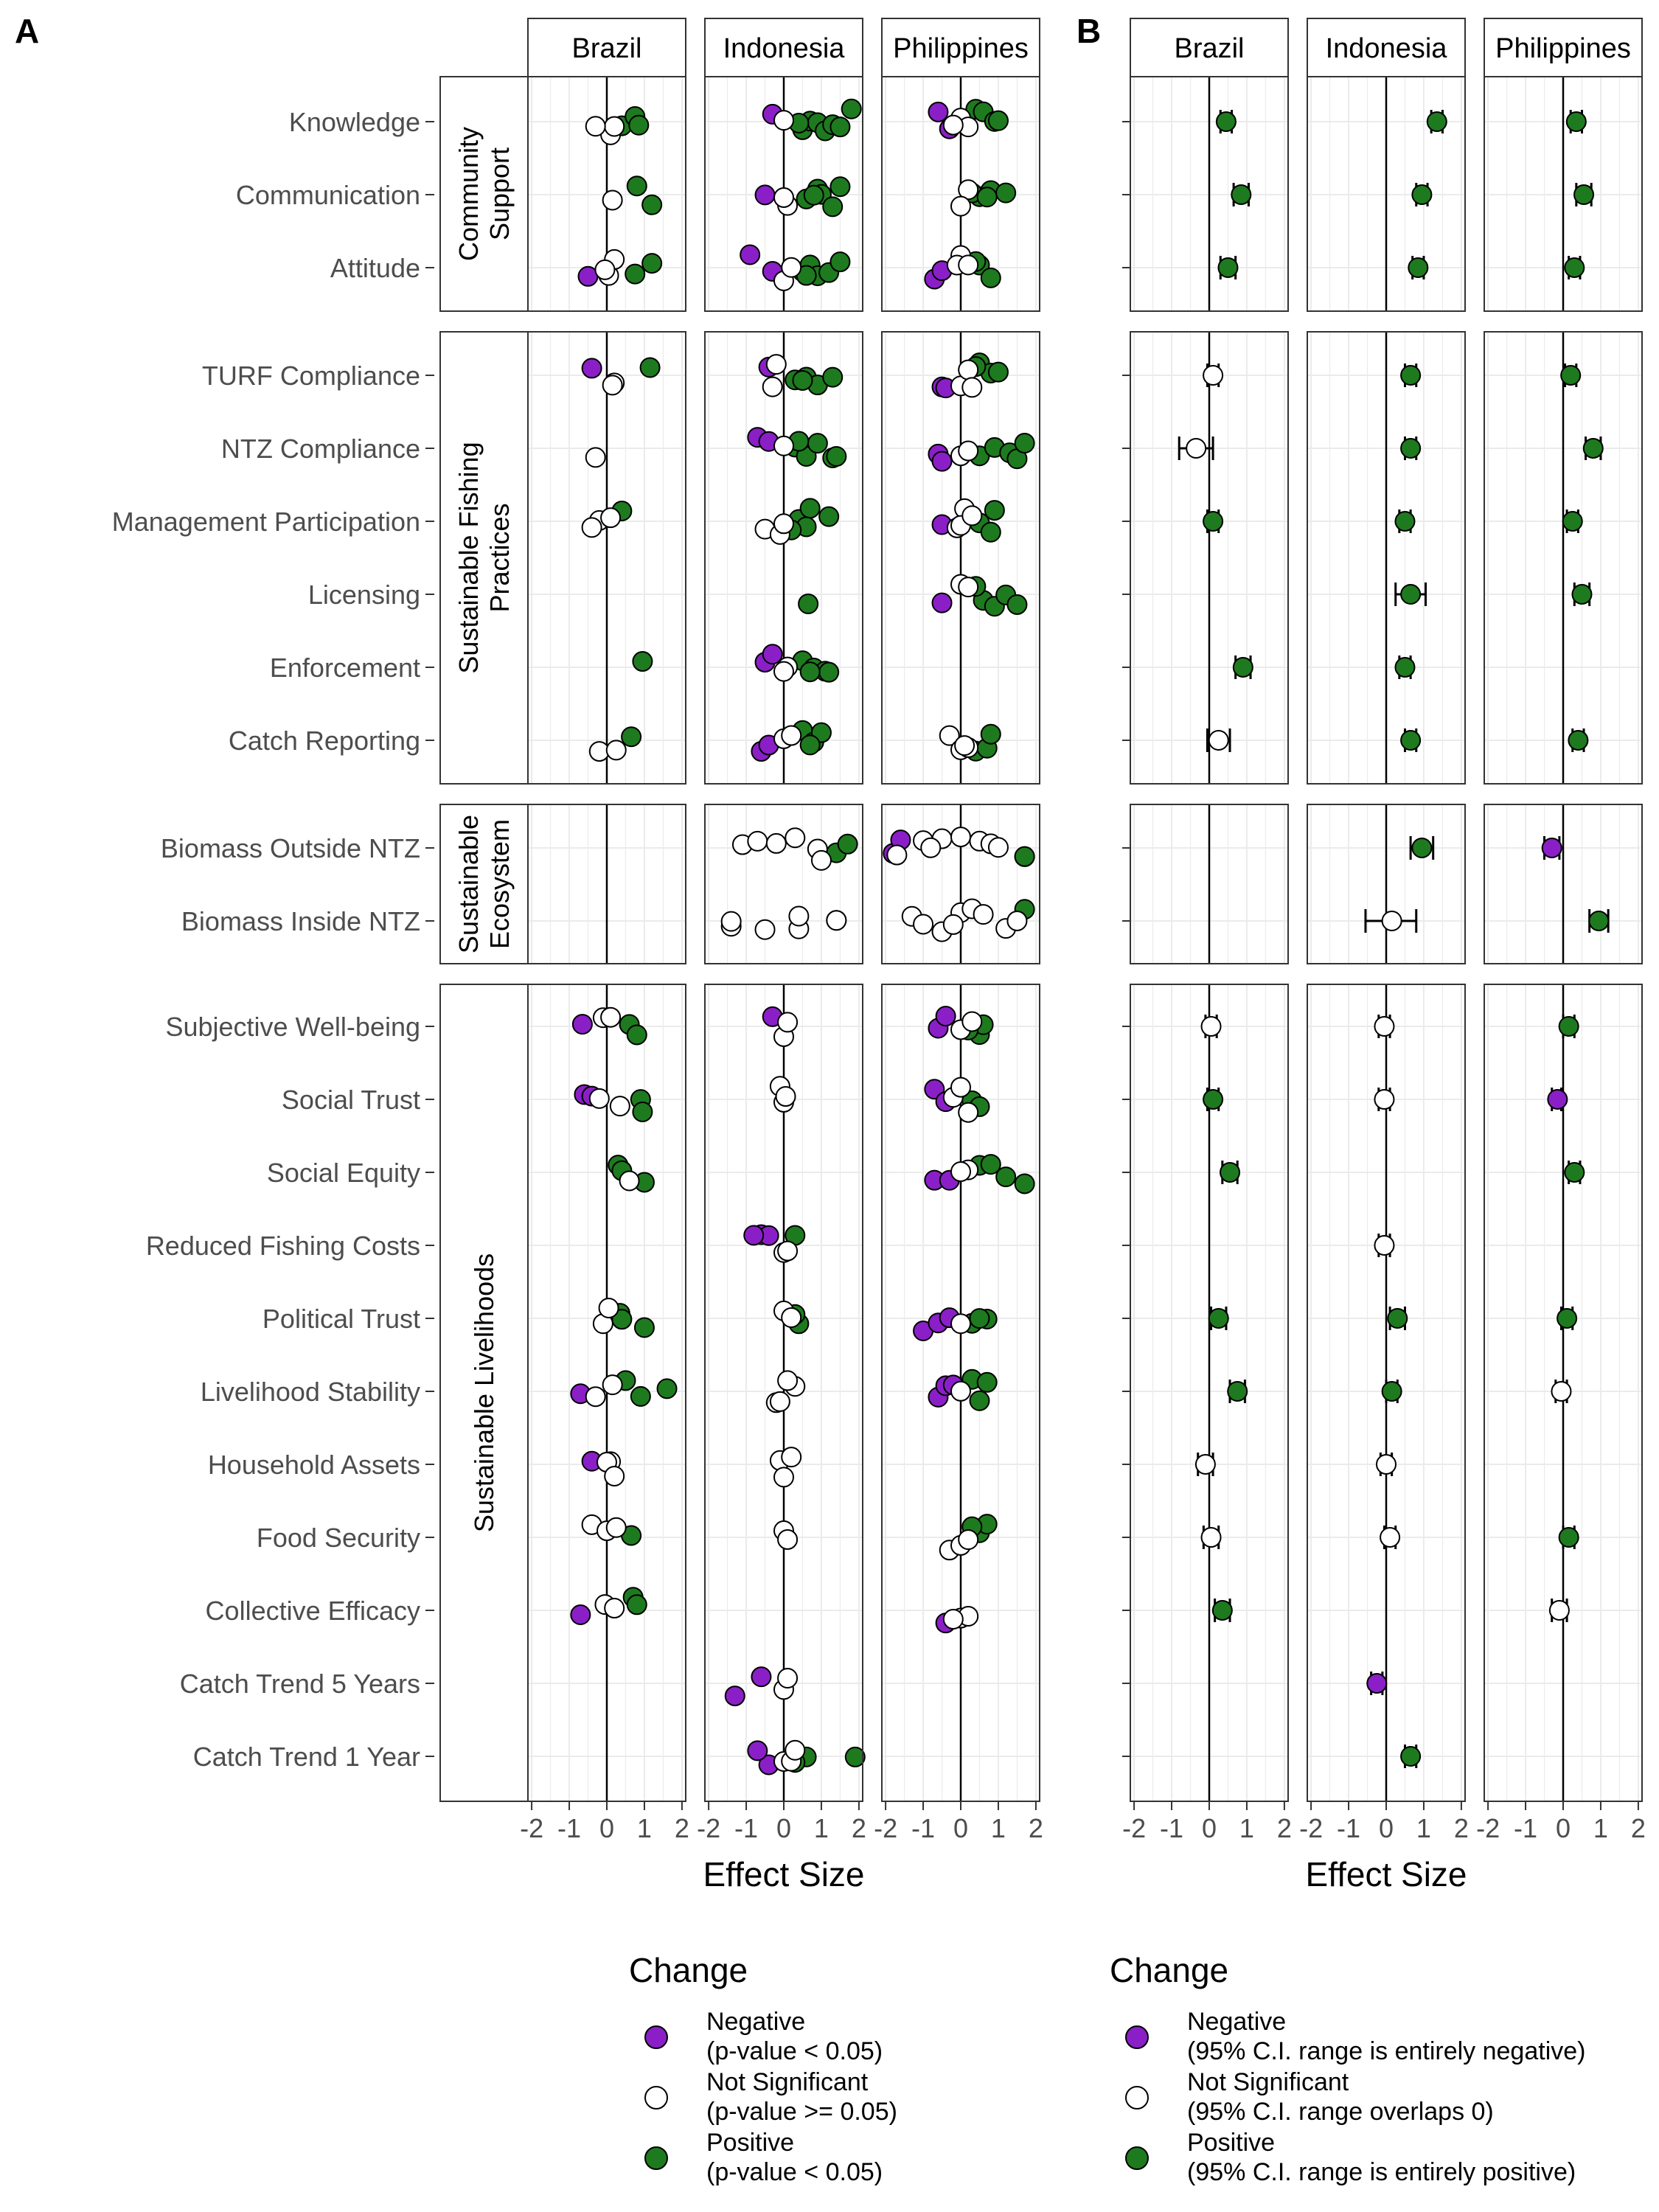  I want to click on panel-a-x-axis-title: Effect Size, so click(783, 1874).